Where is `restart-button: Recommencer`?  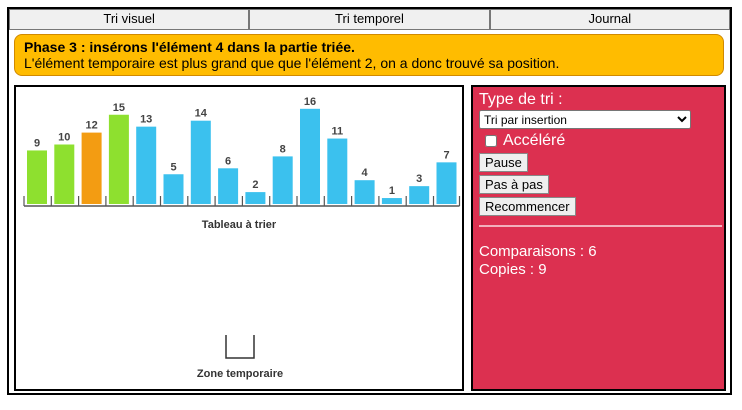 restart-button: Recommencer is located at coordinates (527, 206).